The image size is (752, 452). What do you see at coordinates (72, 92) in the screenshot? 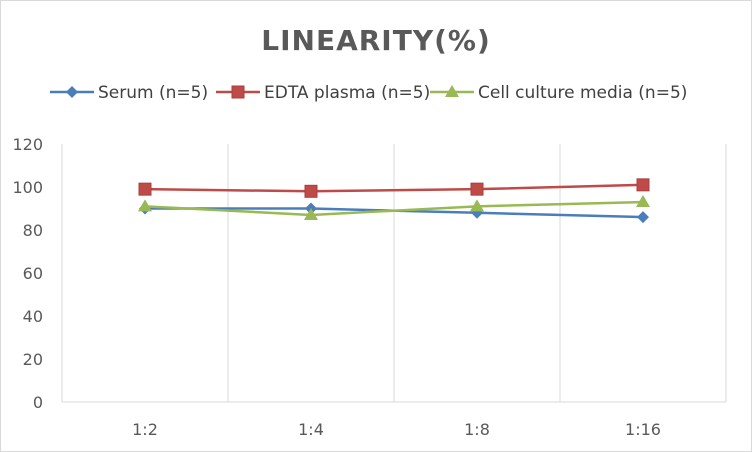
I see `legend-diamond-marker` at bounding box center [72, 92].